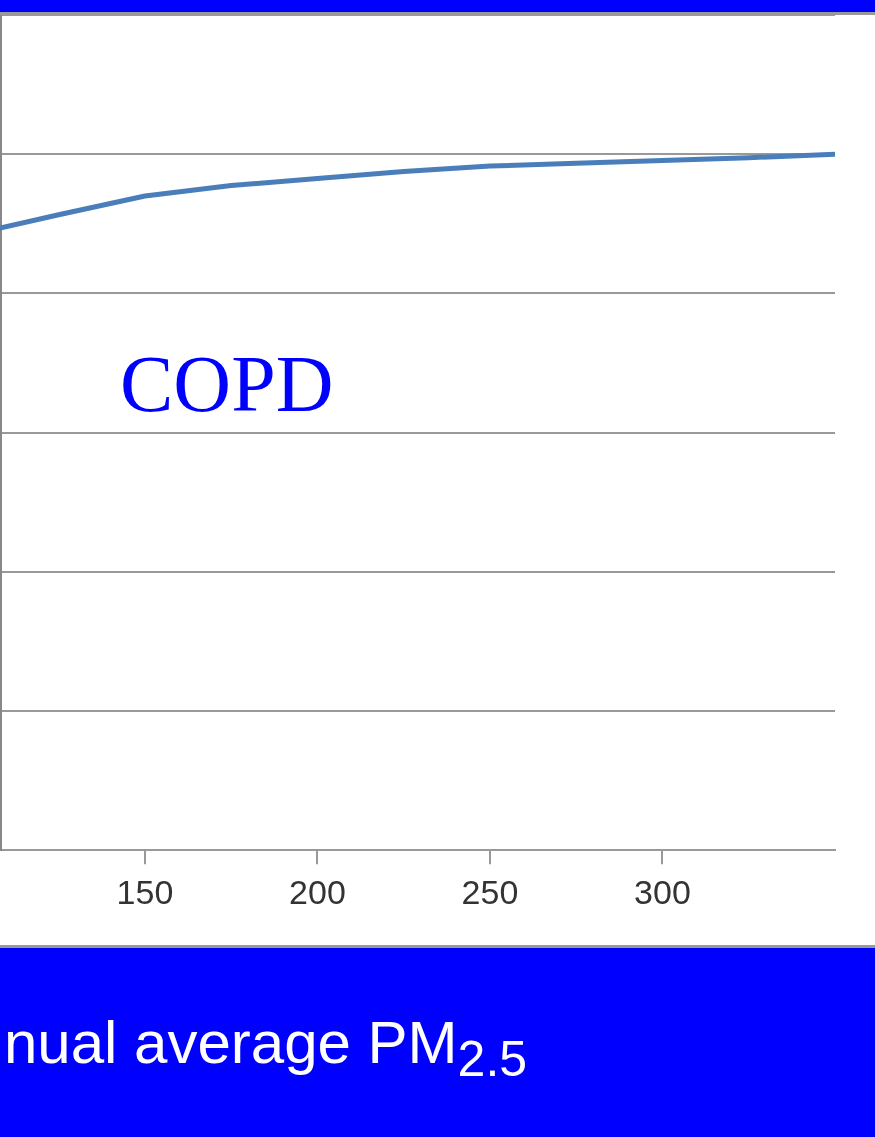  I want to click on x-tick-label: 250, so click(490, 891).